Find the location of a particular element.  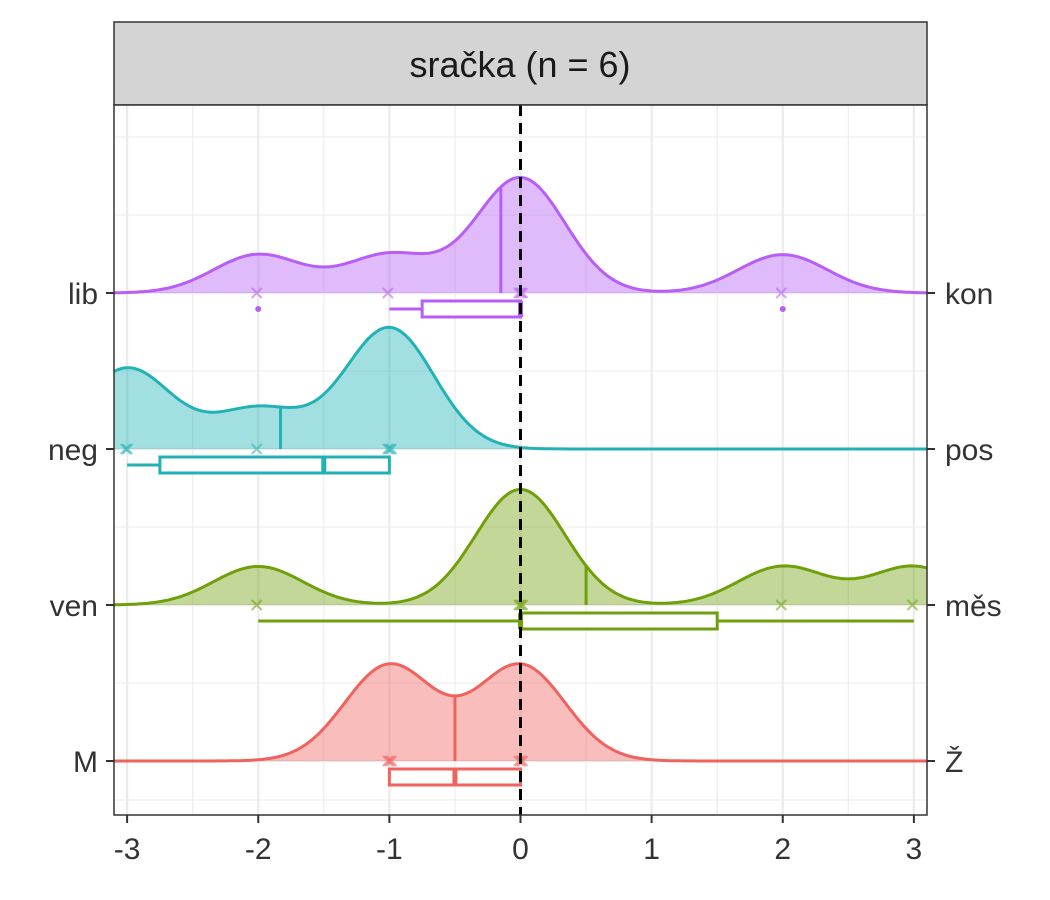

x-tick-label: 2 is located at coordinates (782, 849).